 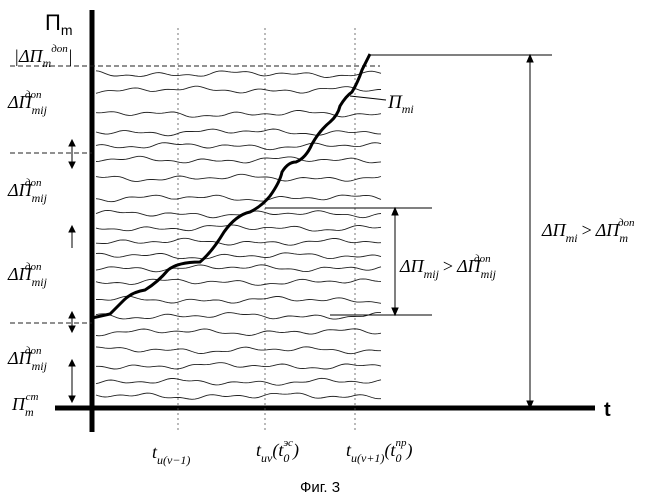 What do you see at coordinates (448, 267) in the screenshot?
I see `inequality-inner: ΔПmij>ΔПmijдоп` at bounding box center [448, 267].